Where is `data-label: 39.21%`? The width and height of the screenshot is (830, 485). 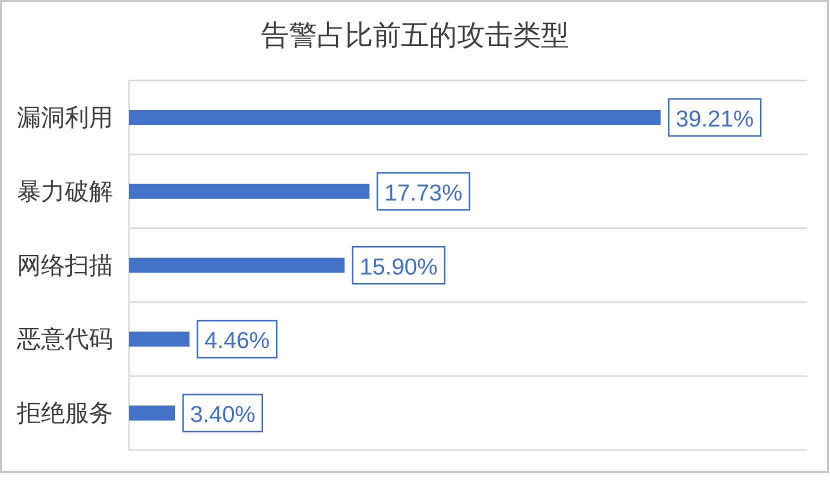 data-label: 39.21% is located at coordinates (715, 118).